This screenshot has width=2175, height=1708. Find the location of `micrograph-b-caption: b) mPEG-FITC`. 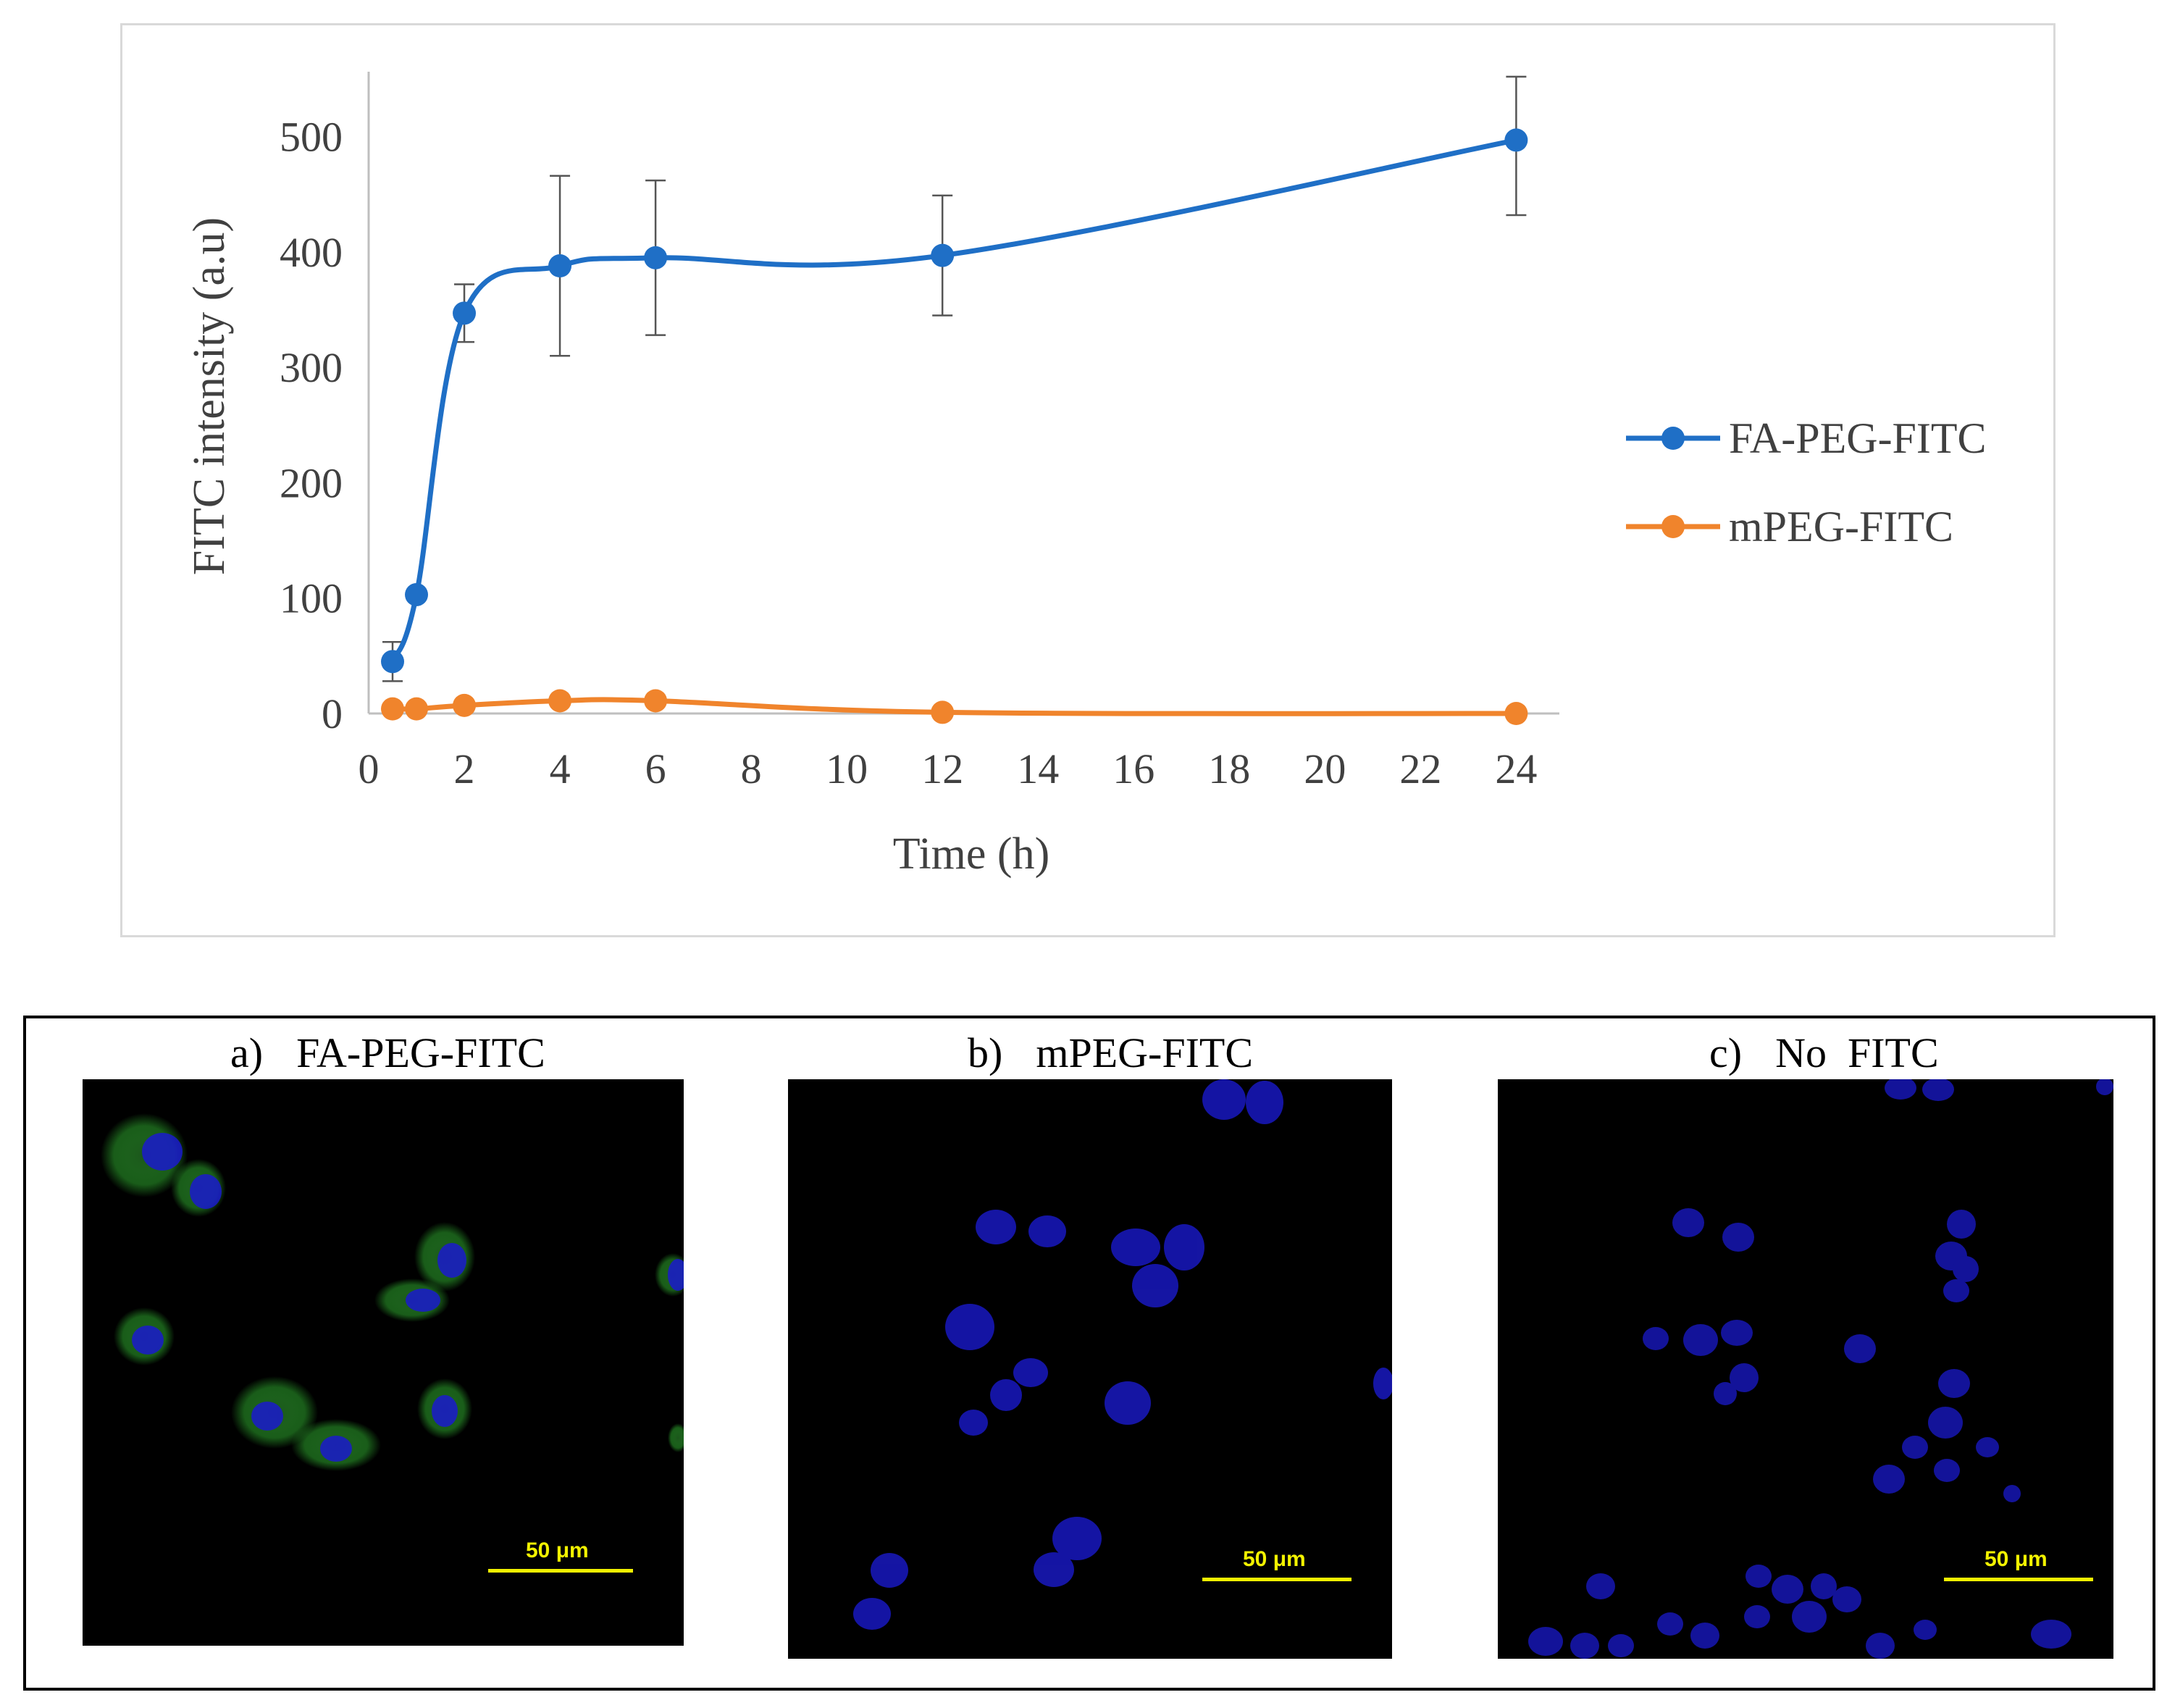

micrograph-b-caption: b) mPEG-FITC is located at coordinates (1110, 1053).